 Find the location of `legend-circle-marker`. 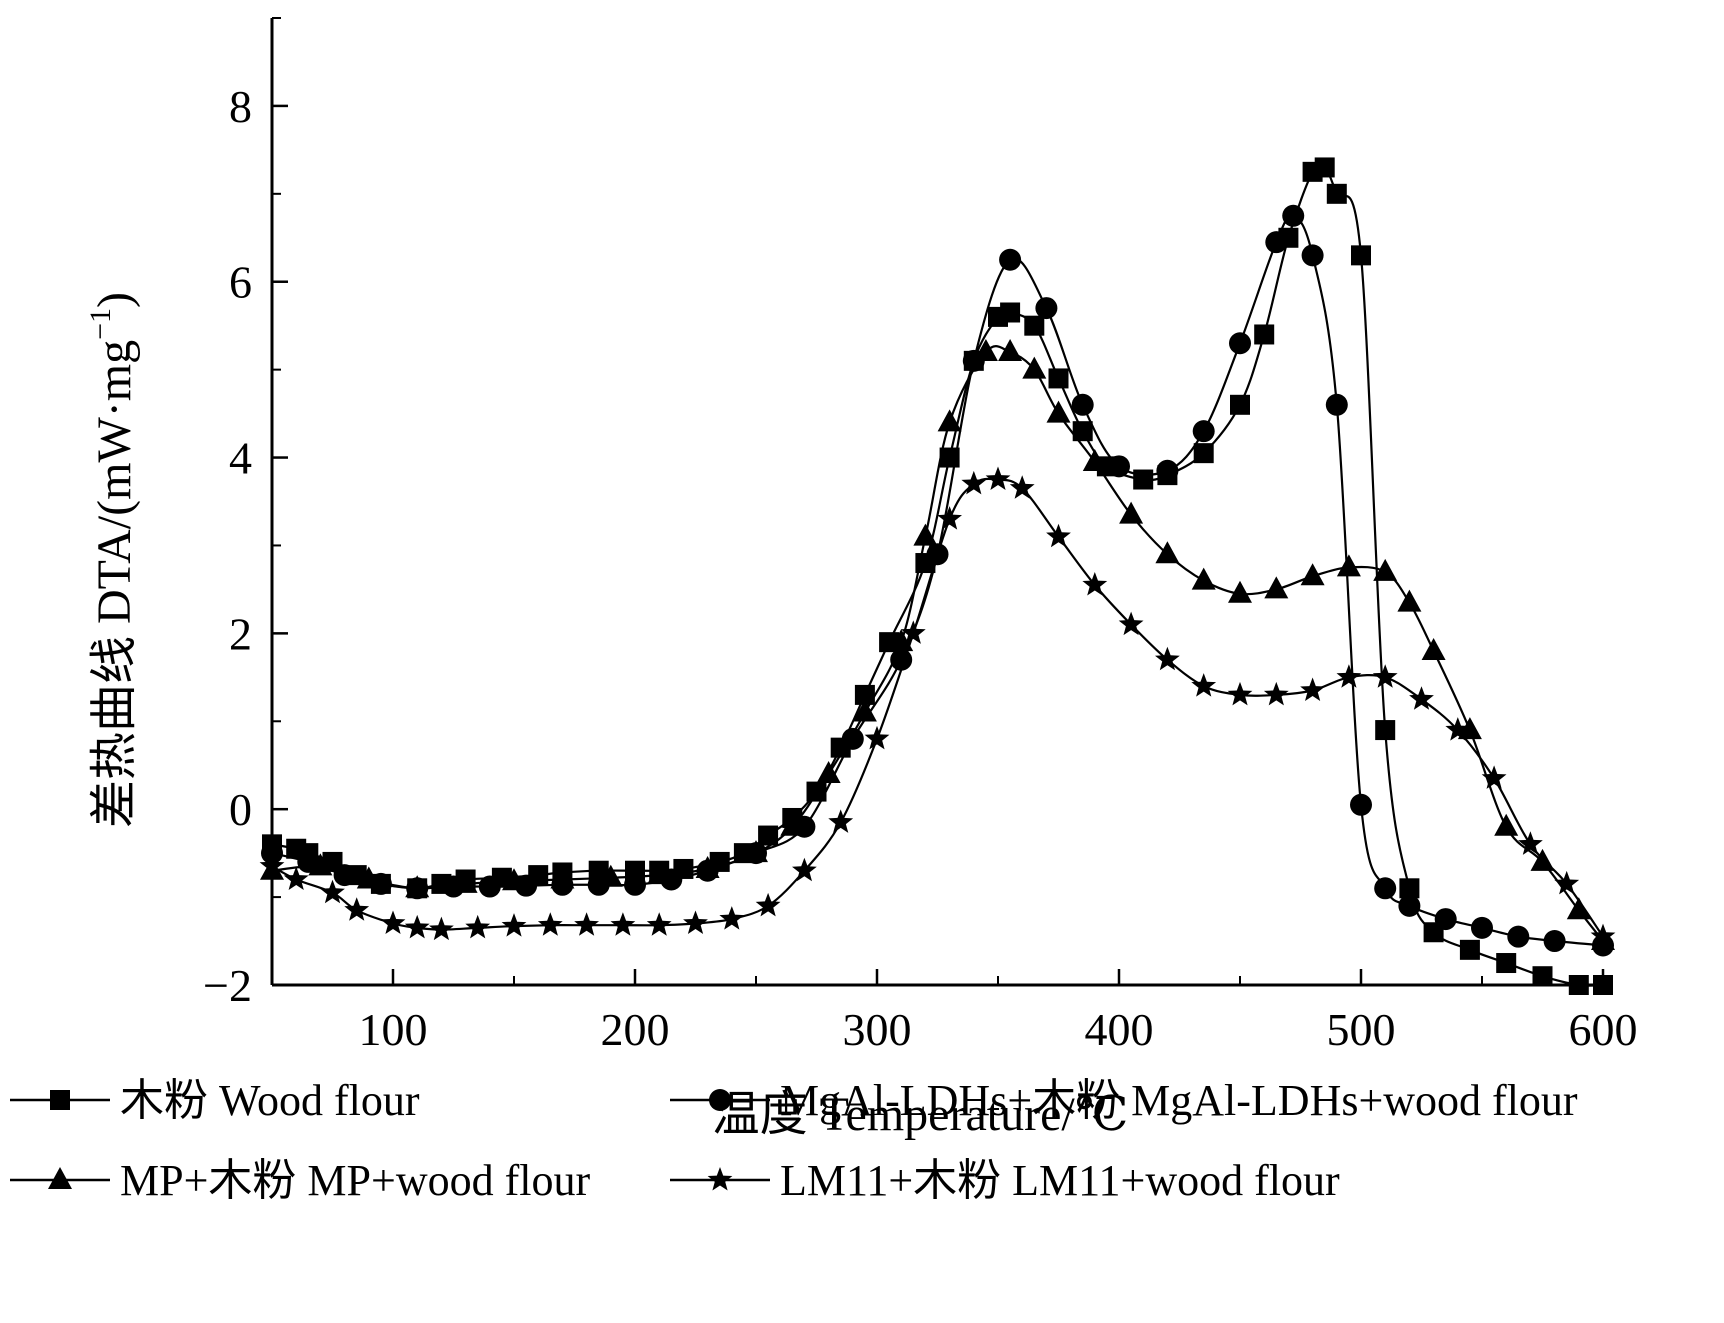

legend-circle-marker is located at coordinates (720, 1100).